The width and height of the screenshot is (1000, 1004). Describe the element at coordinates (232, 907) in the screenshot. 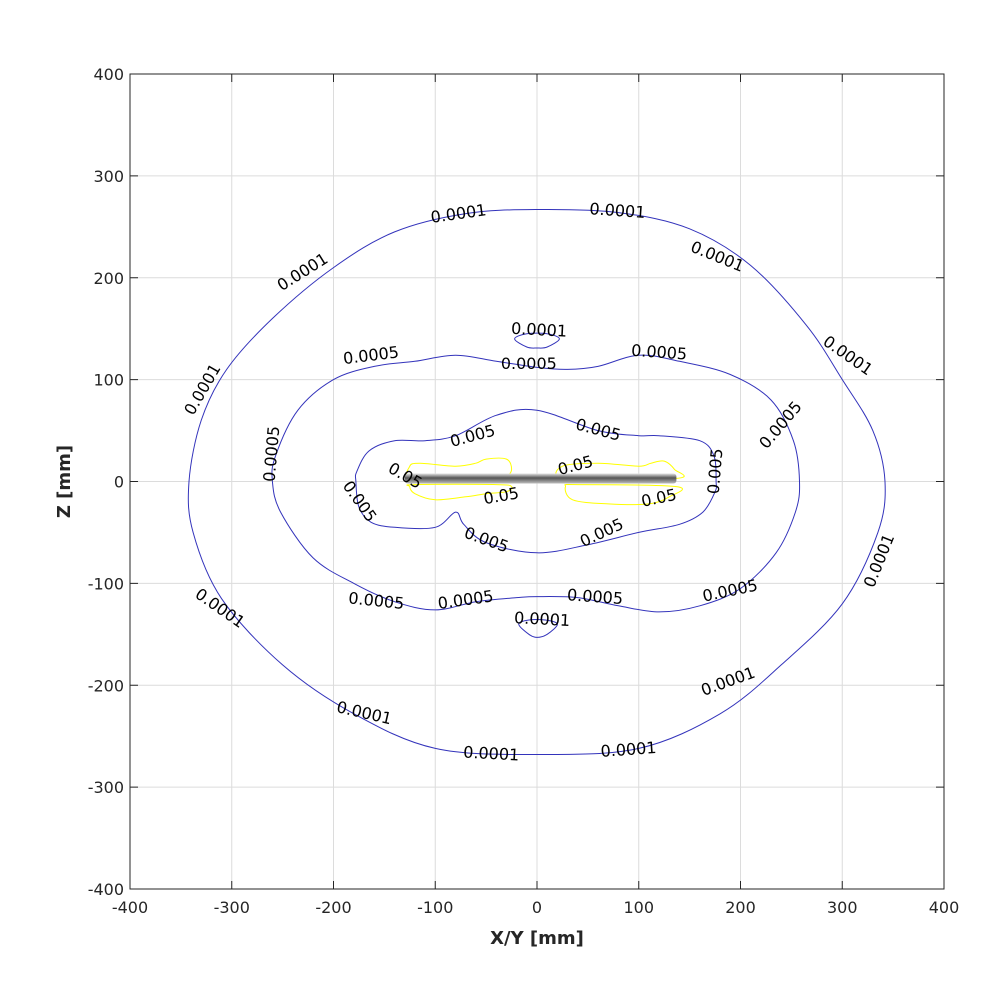

I see `x-tick-label: -300` at that location.